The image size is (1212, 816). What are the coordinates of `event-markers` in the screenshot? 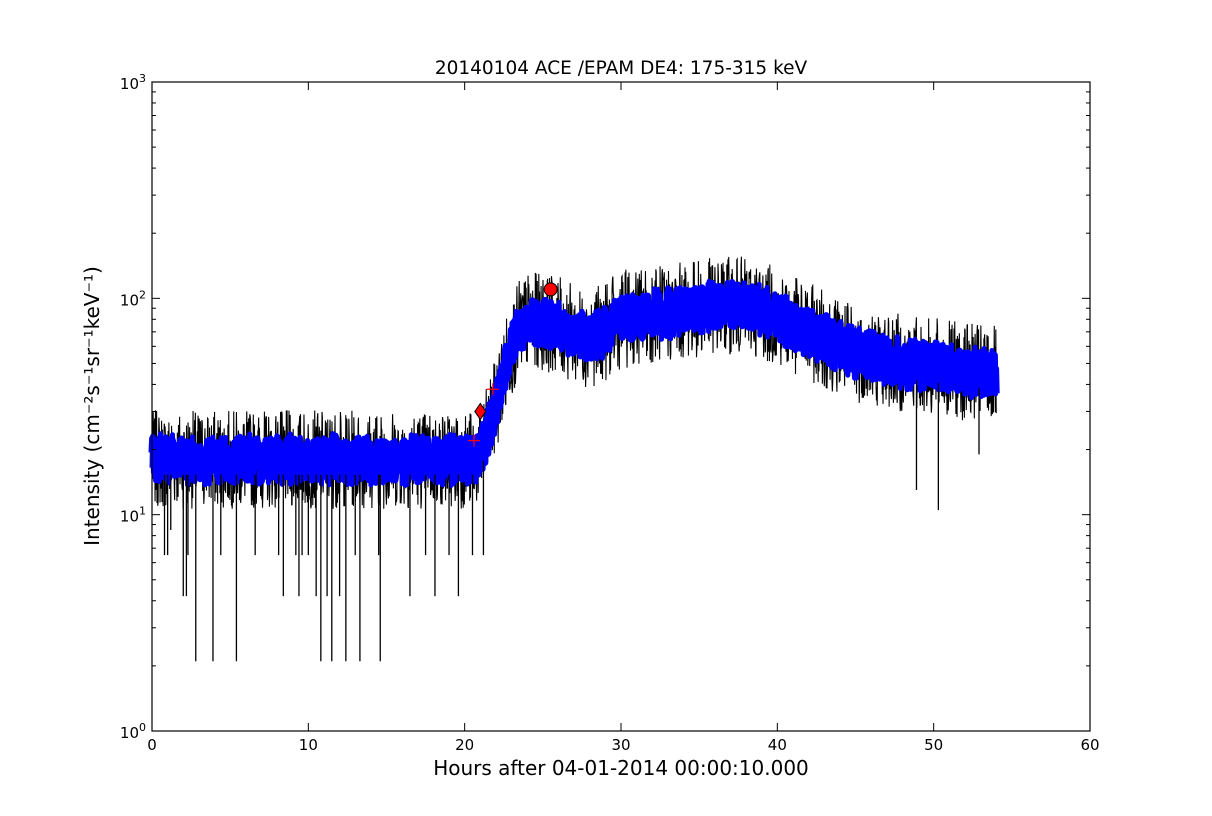 It's located at (513, 364).